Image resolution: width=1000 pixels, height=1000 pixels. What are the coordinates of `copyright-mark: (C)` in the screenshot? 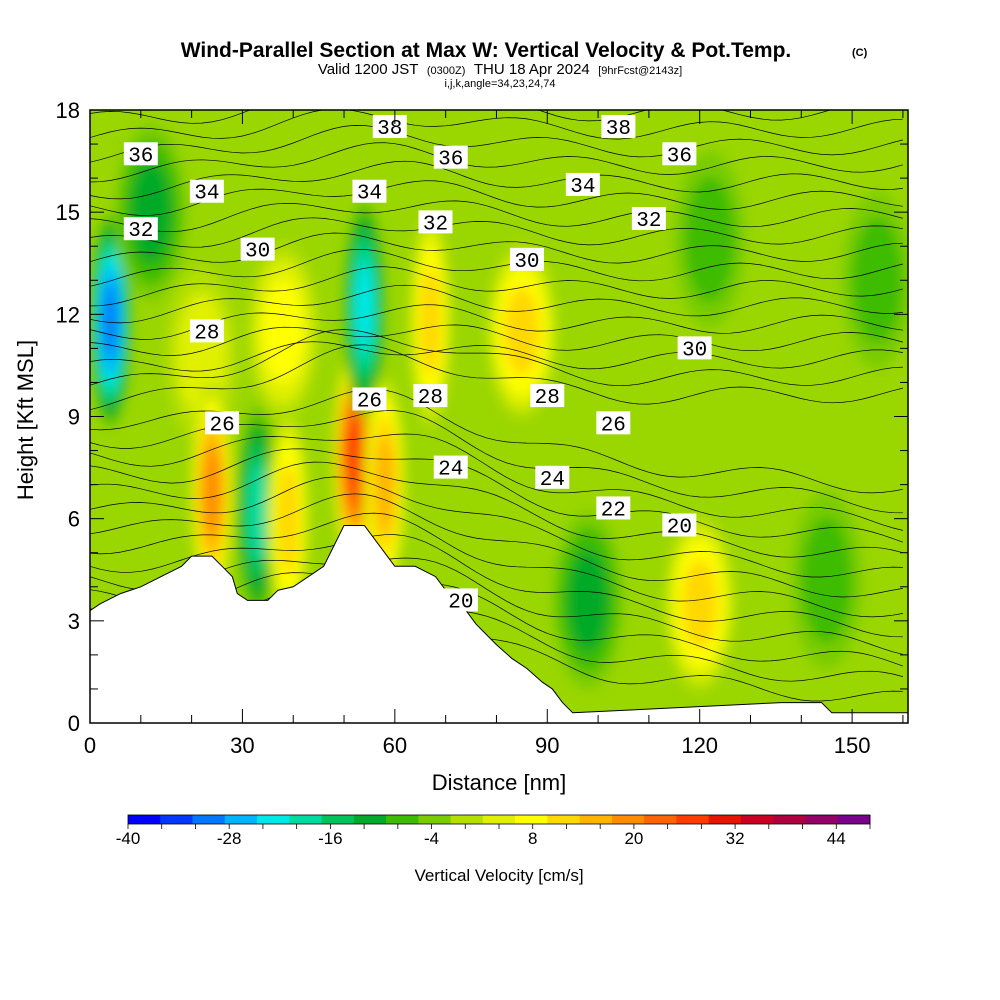 It's located at (860, 53).